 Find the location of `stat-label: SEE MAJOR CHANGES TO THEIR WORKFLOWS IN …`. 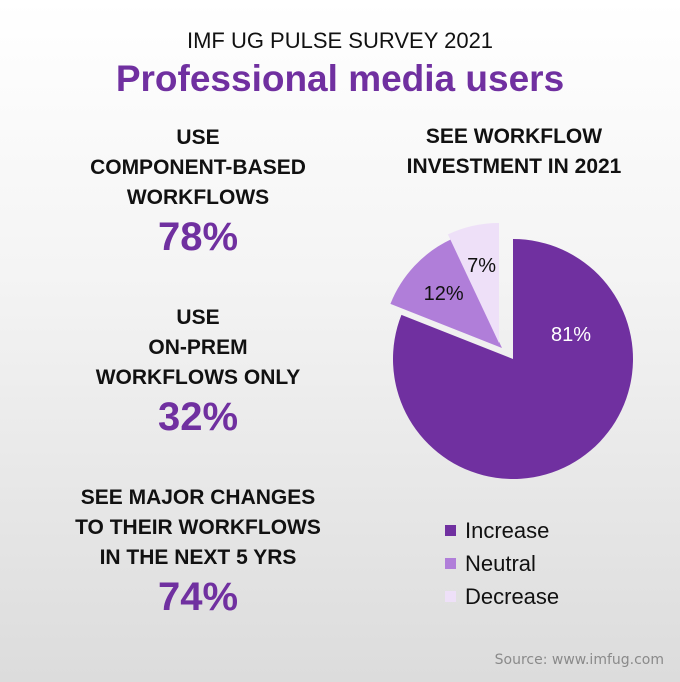

stat-label: SEE MAJOR CHANGES TO THEIR WORKFLOWS IN … is located at coordinates (198, 527).